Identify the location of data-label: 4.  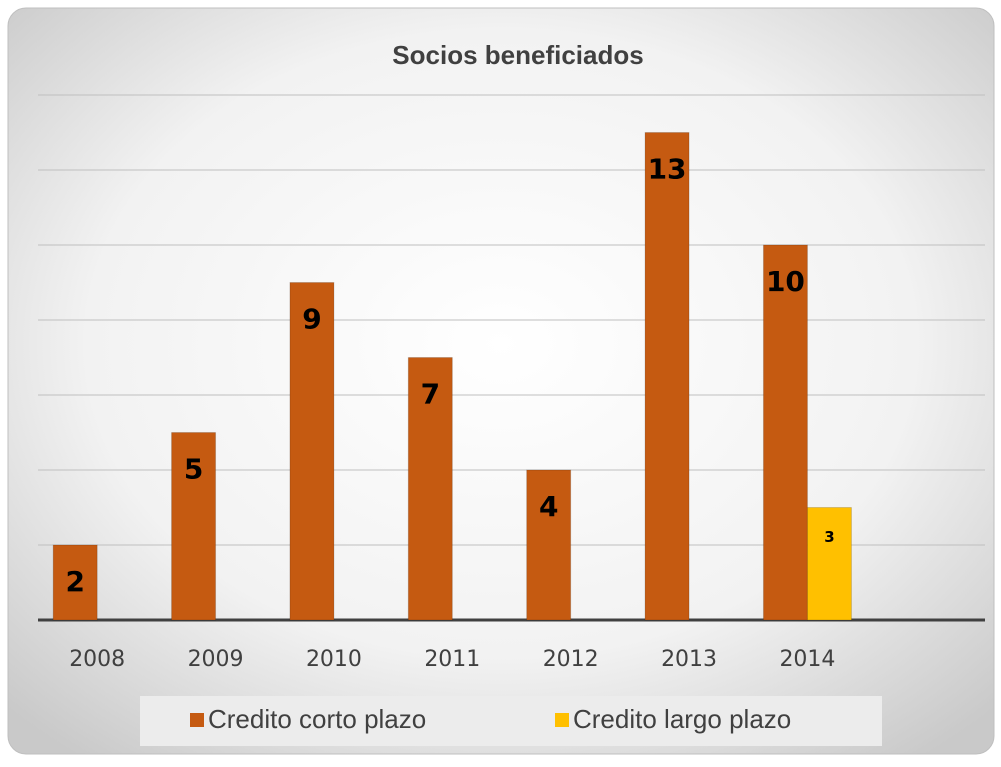
(548, 506).